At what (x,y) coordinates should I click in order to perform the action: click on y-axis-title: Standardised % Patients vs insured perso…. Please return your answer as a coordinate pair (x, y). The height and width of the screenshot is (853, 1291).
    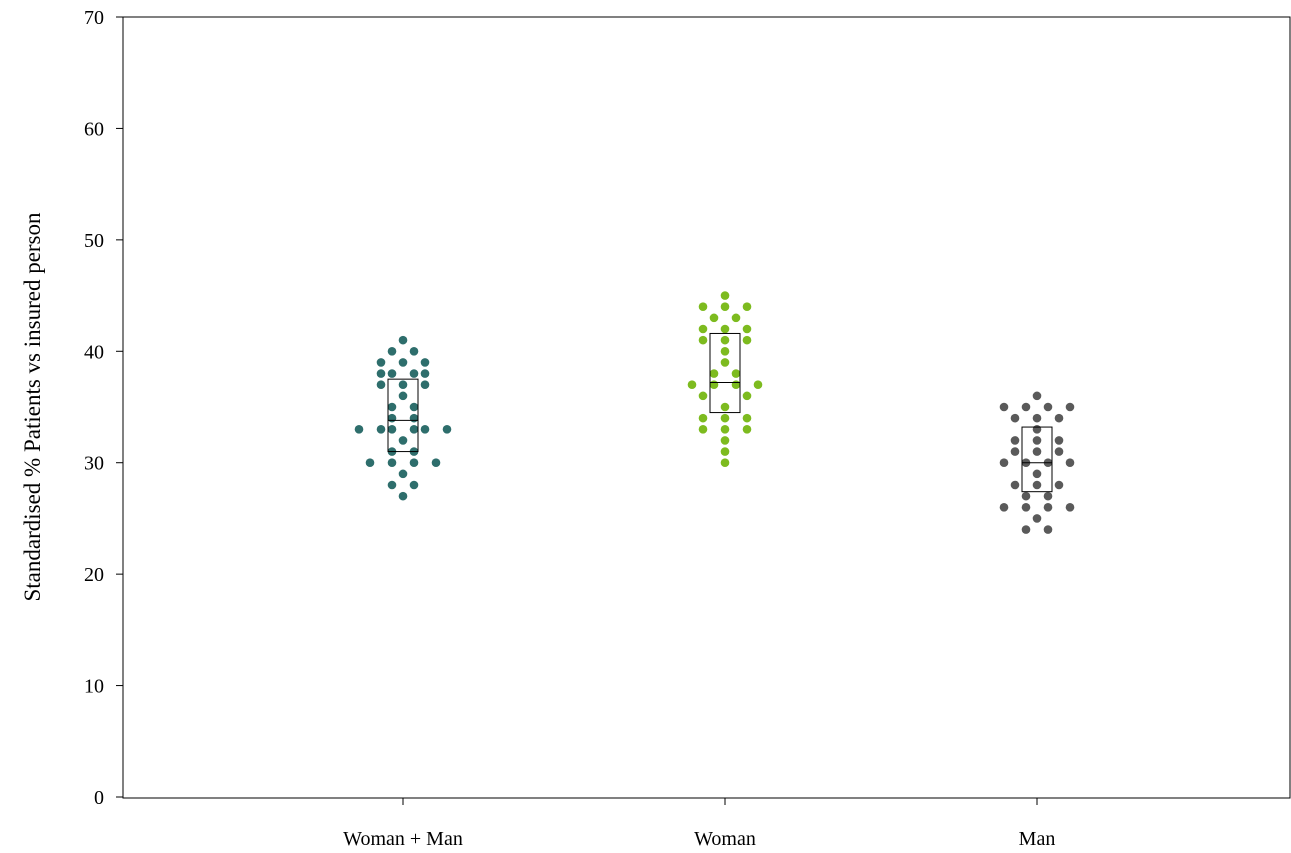
    Looking at the image, I should click on (32, 407).